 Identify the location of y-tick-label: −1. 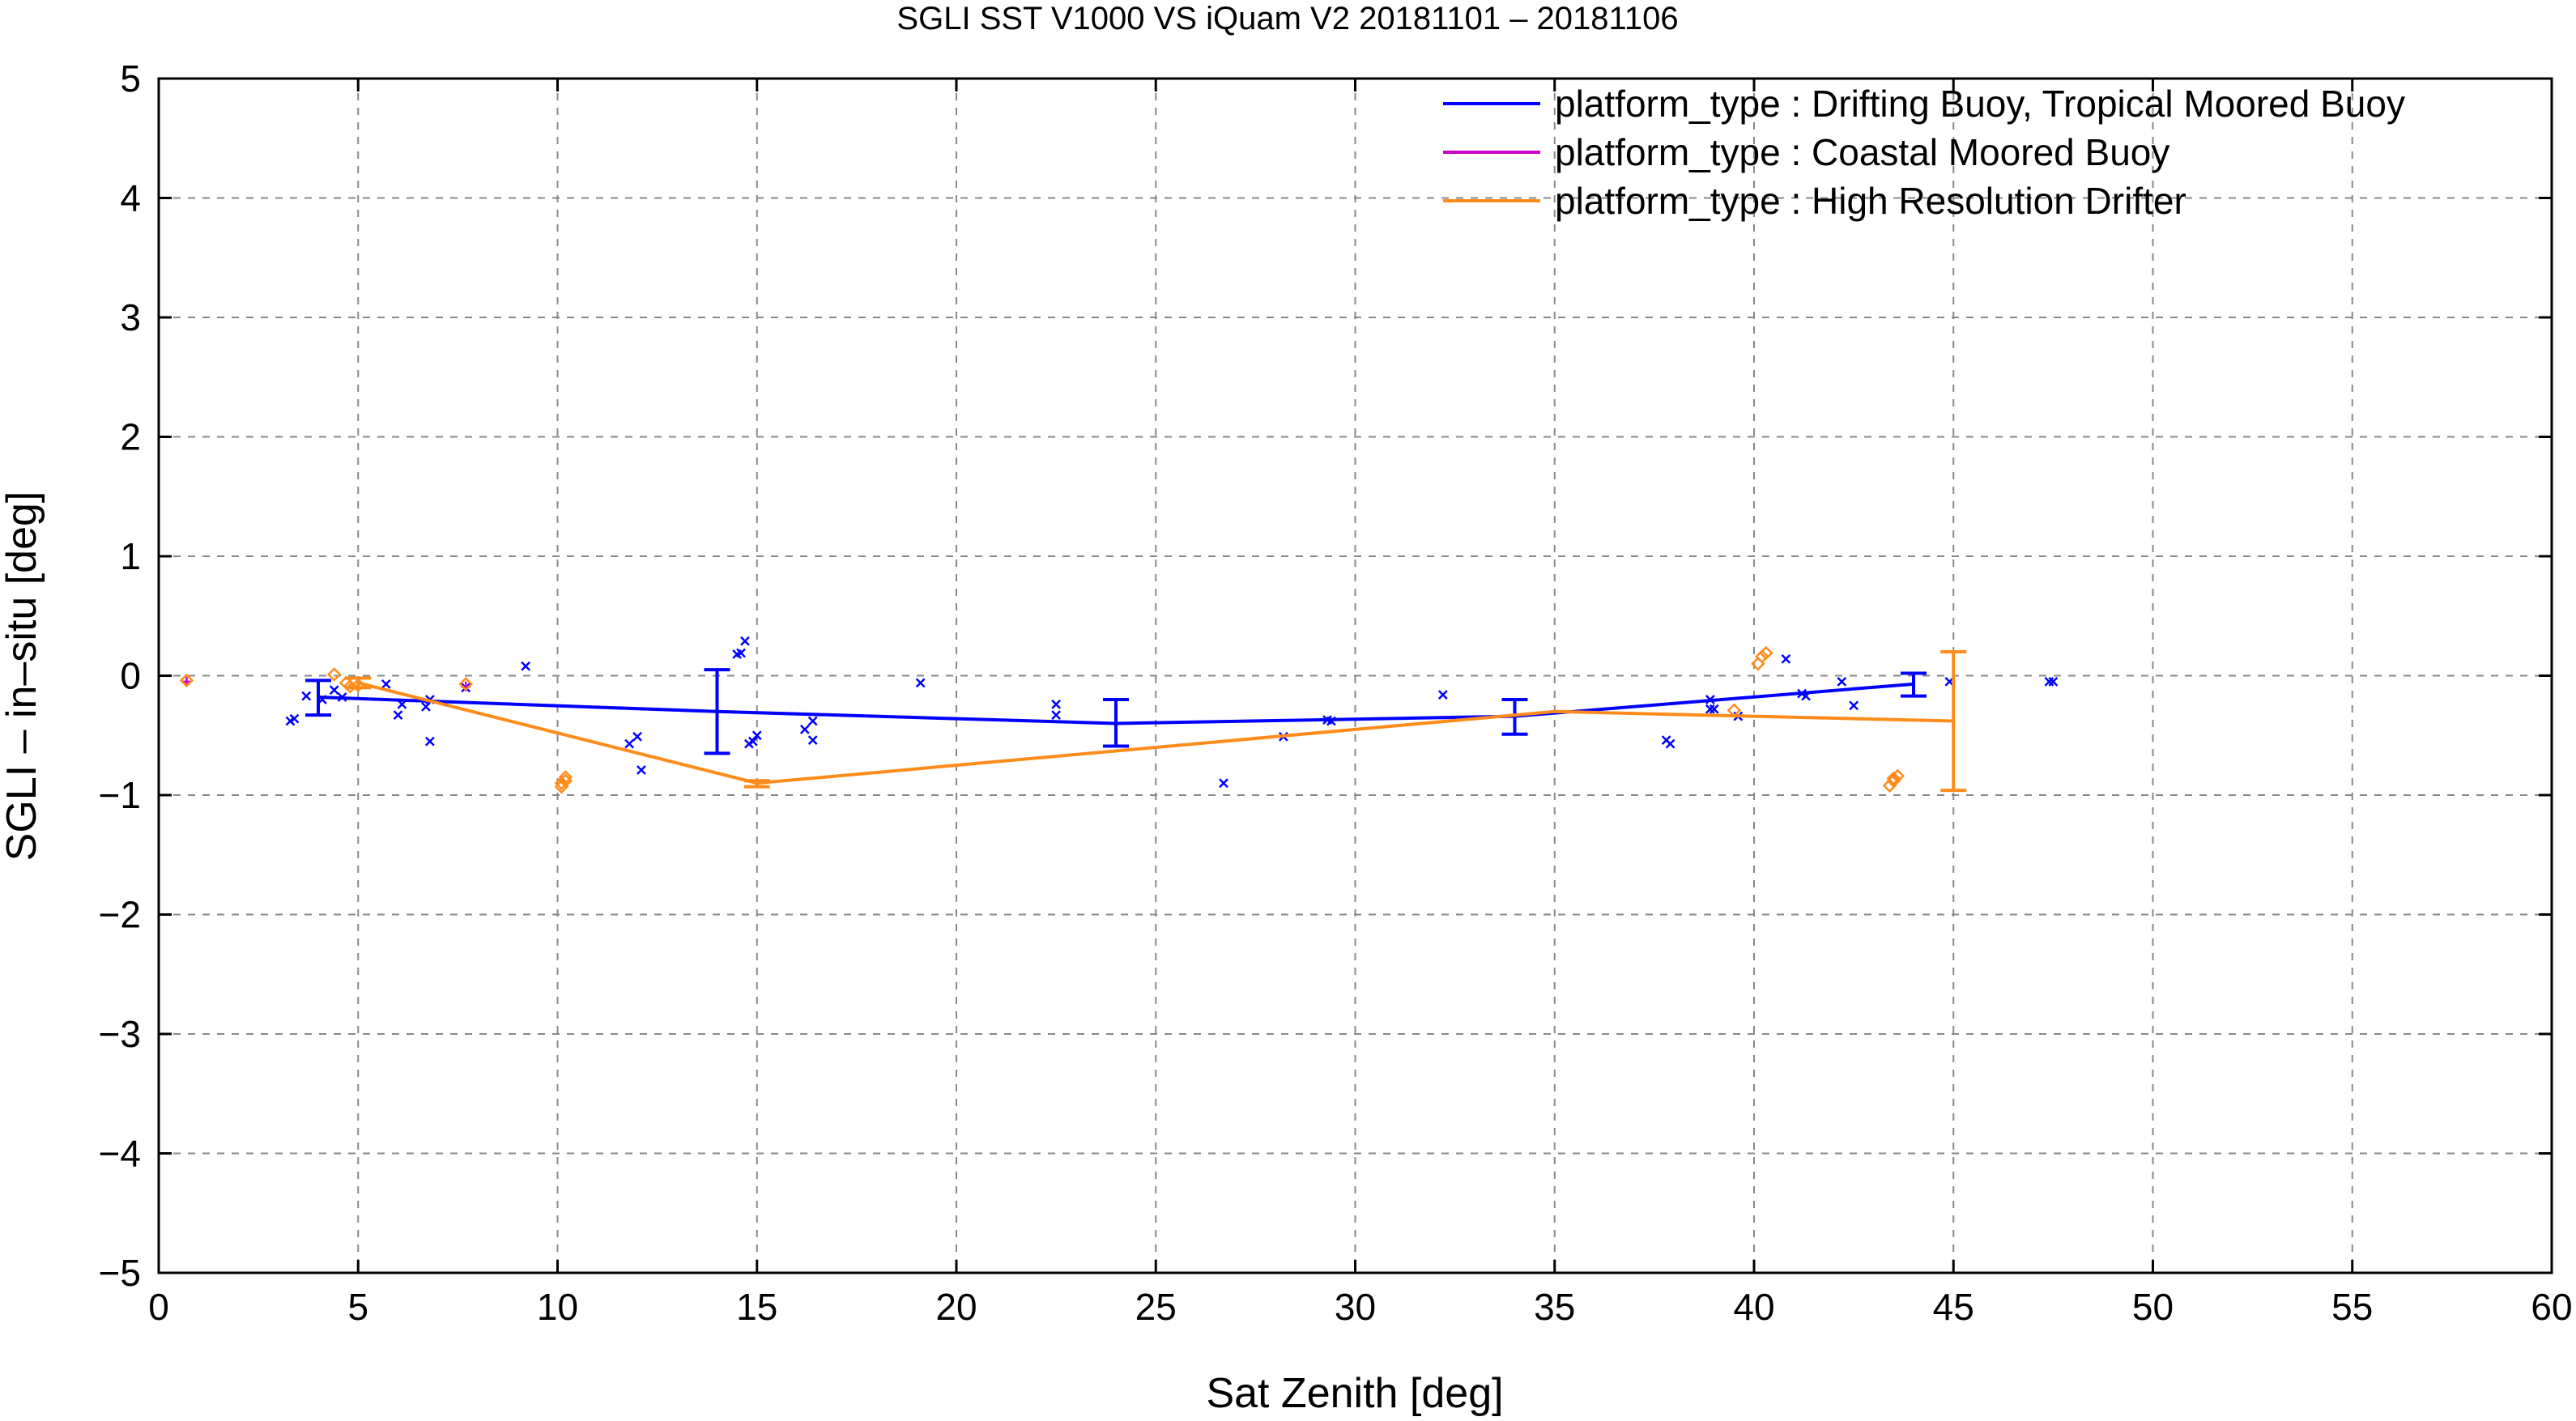
(120, 795).